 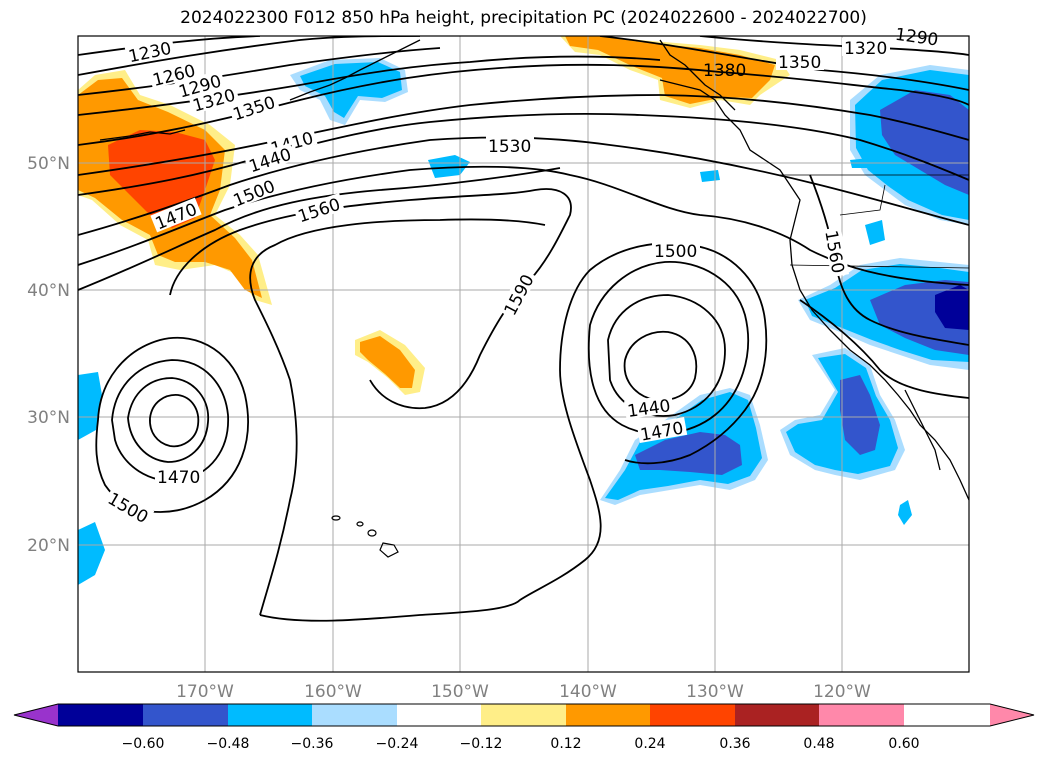 What do you see at coordinates (865, 49) in the screenshot?
I see `contour-label: 1320` at bounding box center [865, 49].